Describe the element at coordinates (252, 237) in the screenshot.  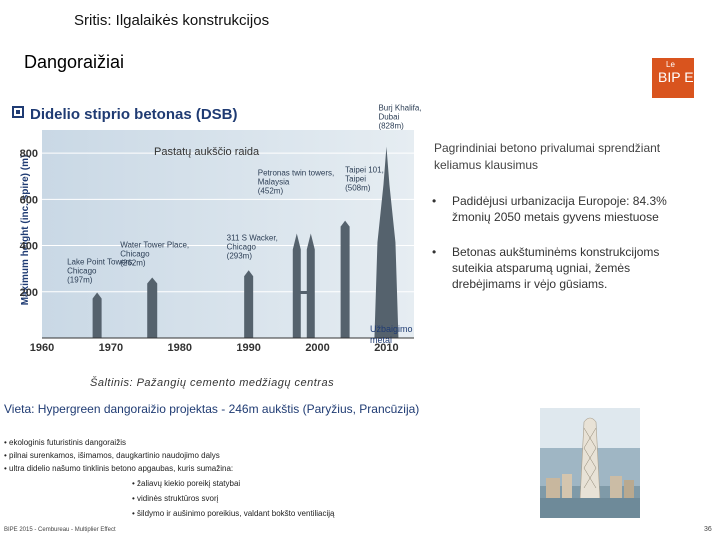
I see `tower-label-line: 311 S Wacker,` at that location.